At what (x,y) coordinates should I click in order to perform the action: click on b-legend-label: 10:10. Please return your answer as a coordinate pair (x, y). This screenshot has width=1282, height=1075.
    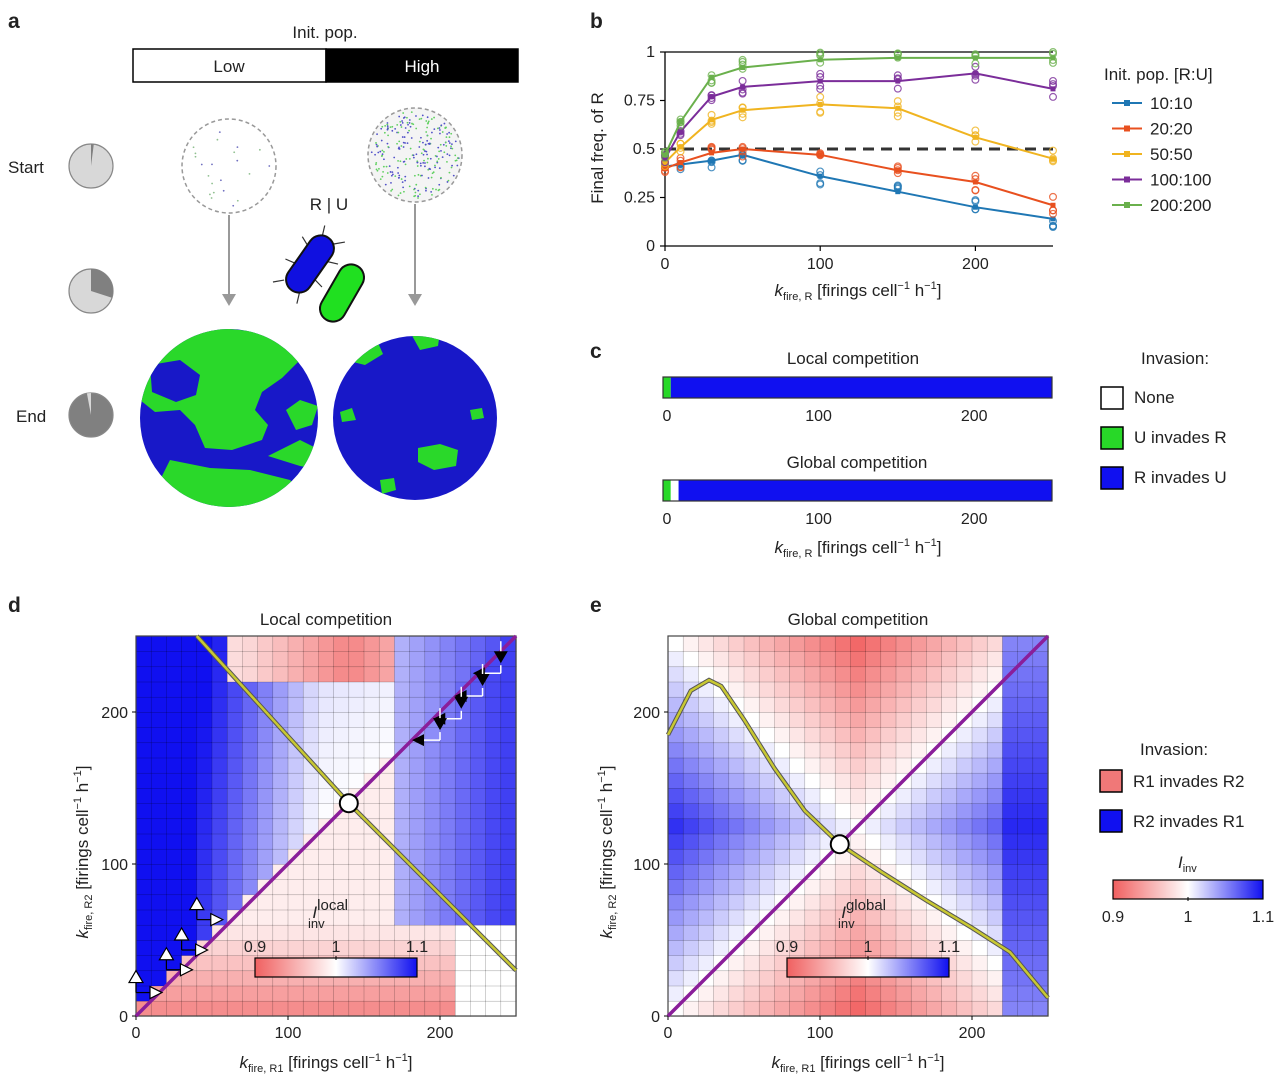
    Looking at the image, I should click on (1171, 103).